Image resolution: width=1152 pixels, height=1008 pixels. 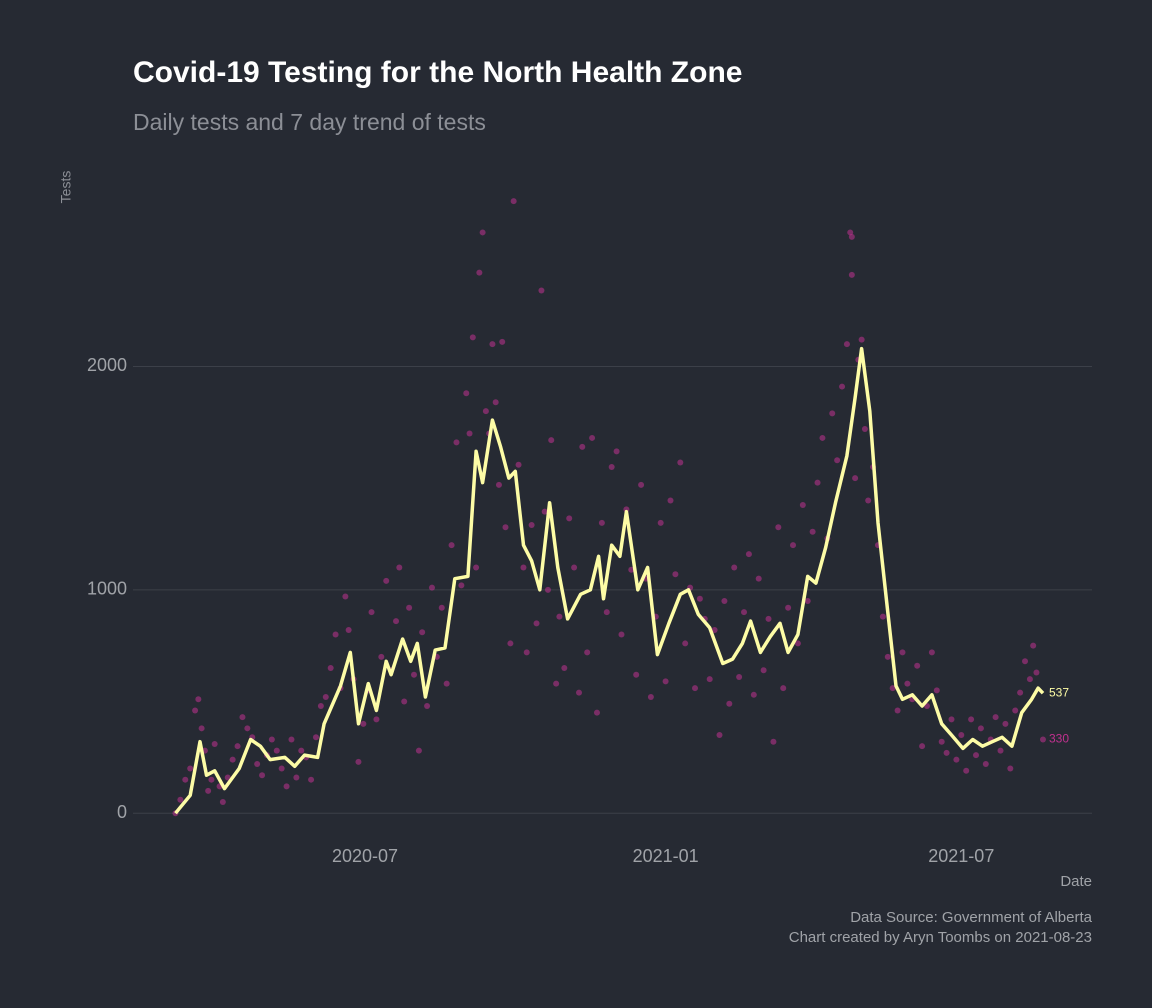 I want to click on y-axis-title: Tests, so click(x=66, y=187).